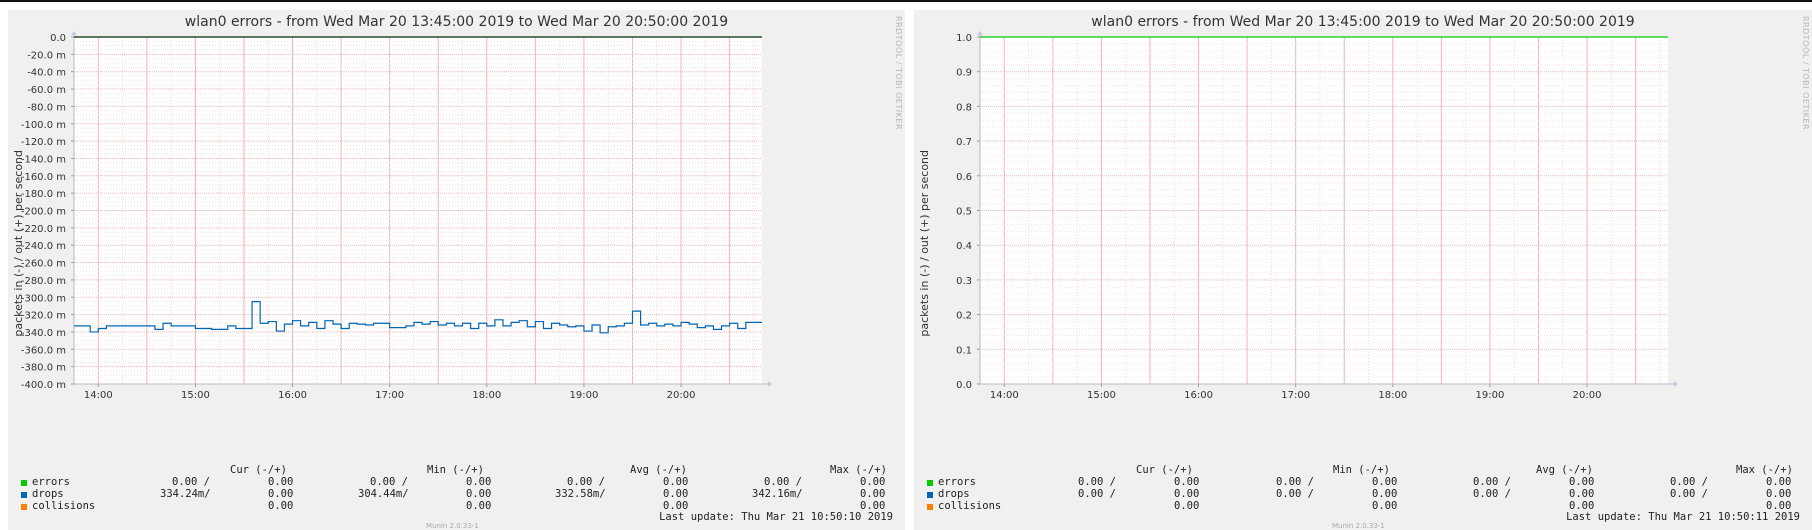 The width and height of the screenshot is (1812, 530). Describe the element at coordinates (46, 73) in the screenshot. I see `y-tick-label: -40.0 m` at that location.